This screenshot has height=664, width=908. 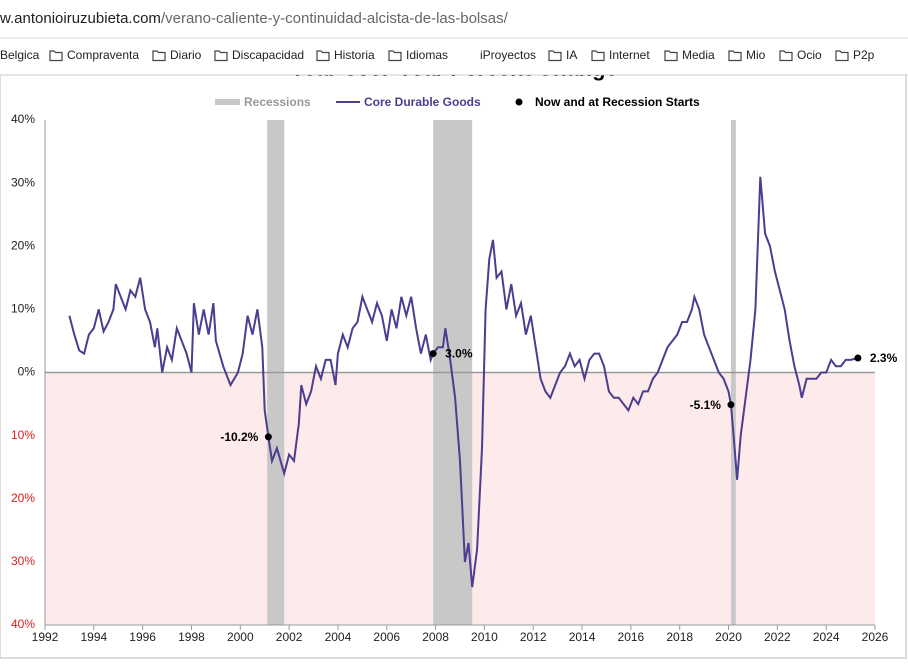 I want to click on x-tick-label: 2018, so click(x=679, y=637).